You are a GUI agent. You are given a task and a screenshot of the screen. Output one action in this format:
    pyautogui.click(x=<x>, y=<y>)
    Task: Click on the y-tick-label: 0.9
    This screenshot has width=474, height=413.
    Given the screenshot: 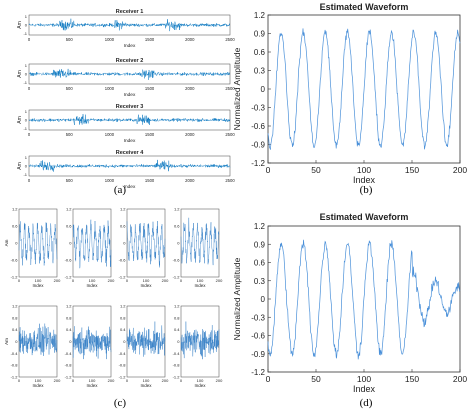 What is the action you would take?
    pyautogui.click(x=260, y=34)
    